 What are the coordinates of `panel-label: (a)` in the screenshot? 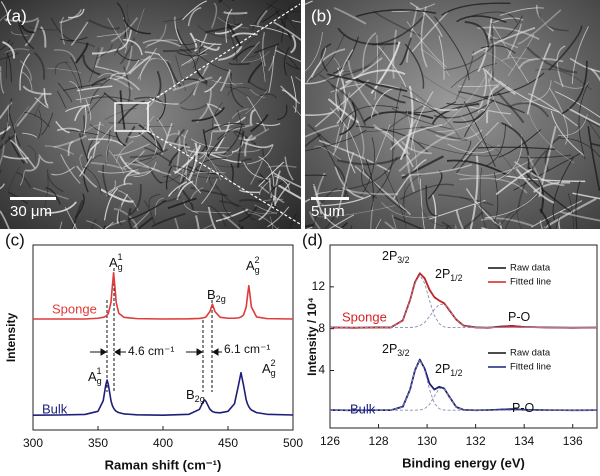 It's located at (16, 15).